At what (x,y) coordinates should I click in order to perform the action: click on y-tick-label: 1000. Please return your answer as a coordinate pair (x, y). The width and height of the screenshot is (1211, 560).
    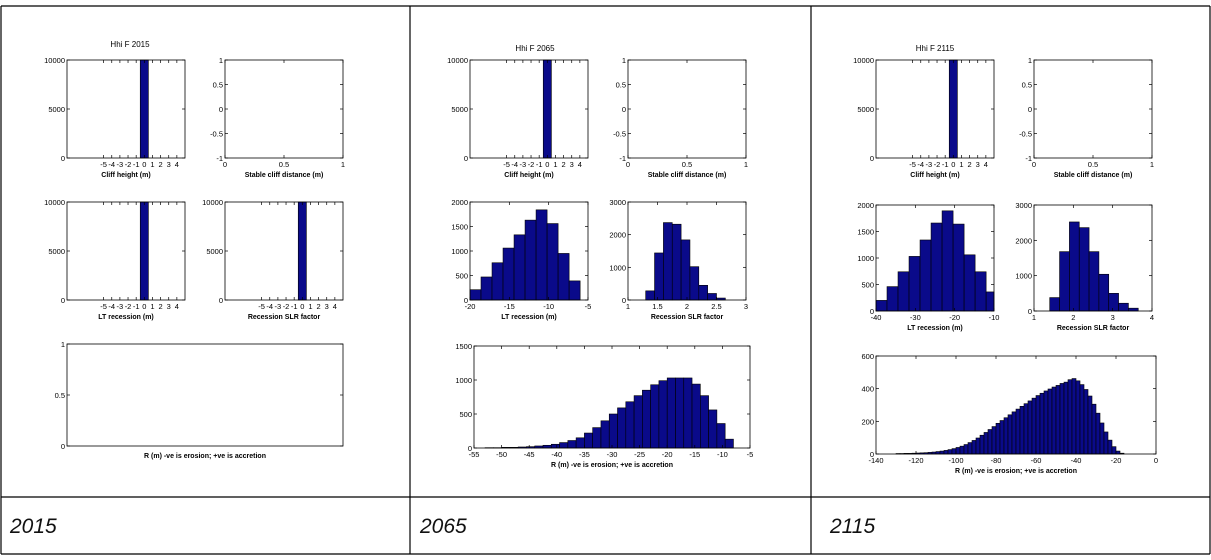
    Looking at the image, I should click on (463, 380).